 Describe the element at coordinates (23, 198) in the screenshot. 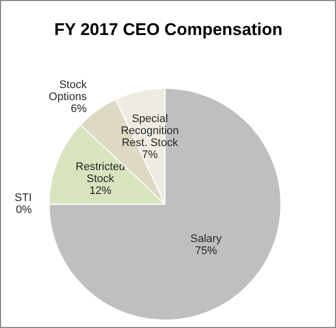

I see `category-label: STI` at that location.